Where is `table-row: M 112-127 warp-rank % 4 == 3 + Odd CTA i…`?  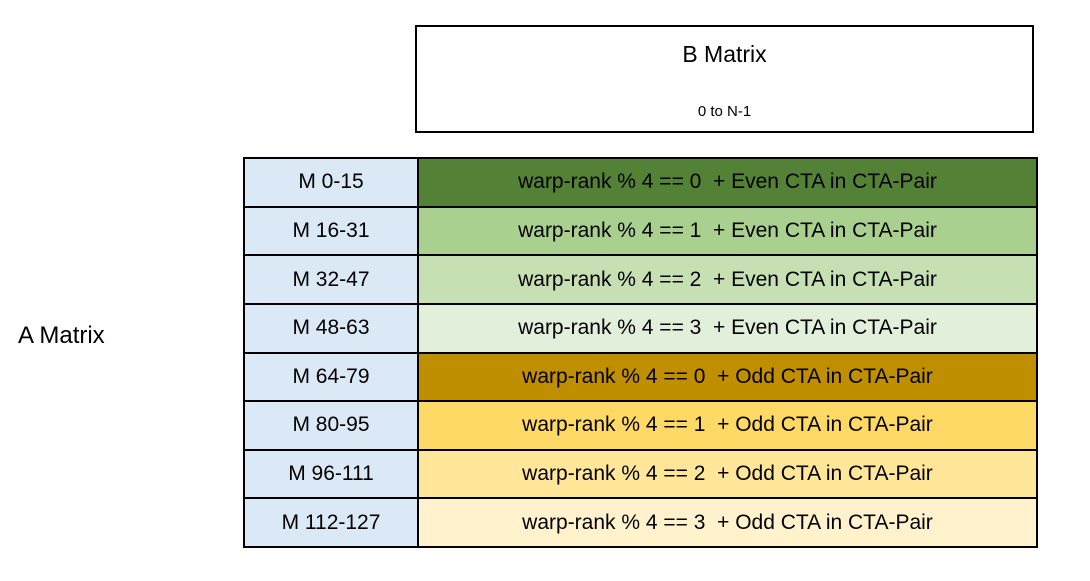
table-row: M 112-127 warp-rank % 4 == 3 + Odd CTA i… is located at coordinates (640, 522).